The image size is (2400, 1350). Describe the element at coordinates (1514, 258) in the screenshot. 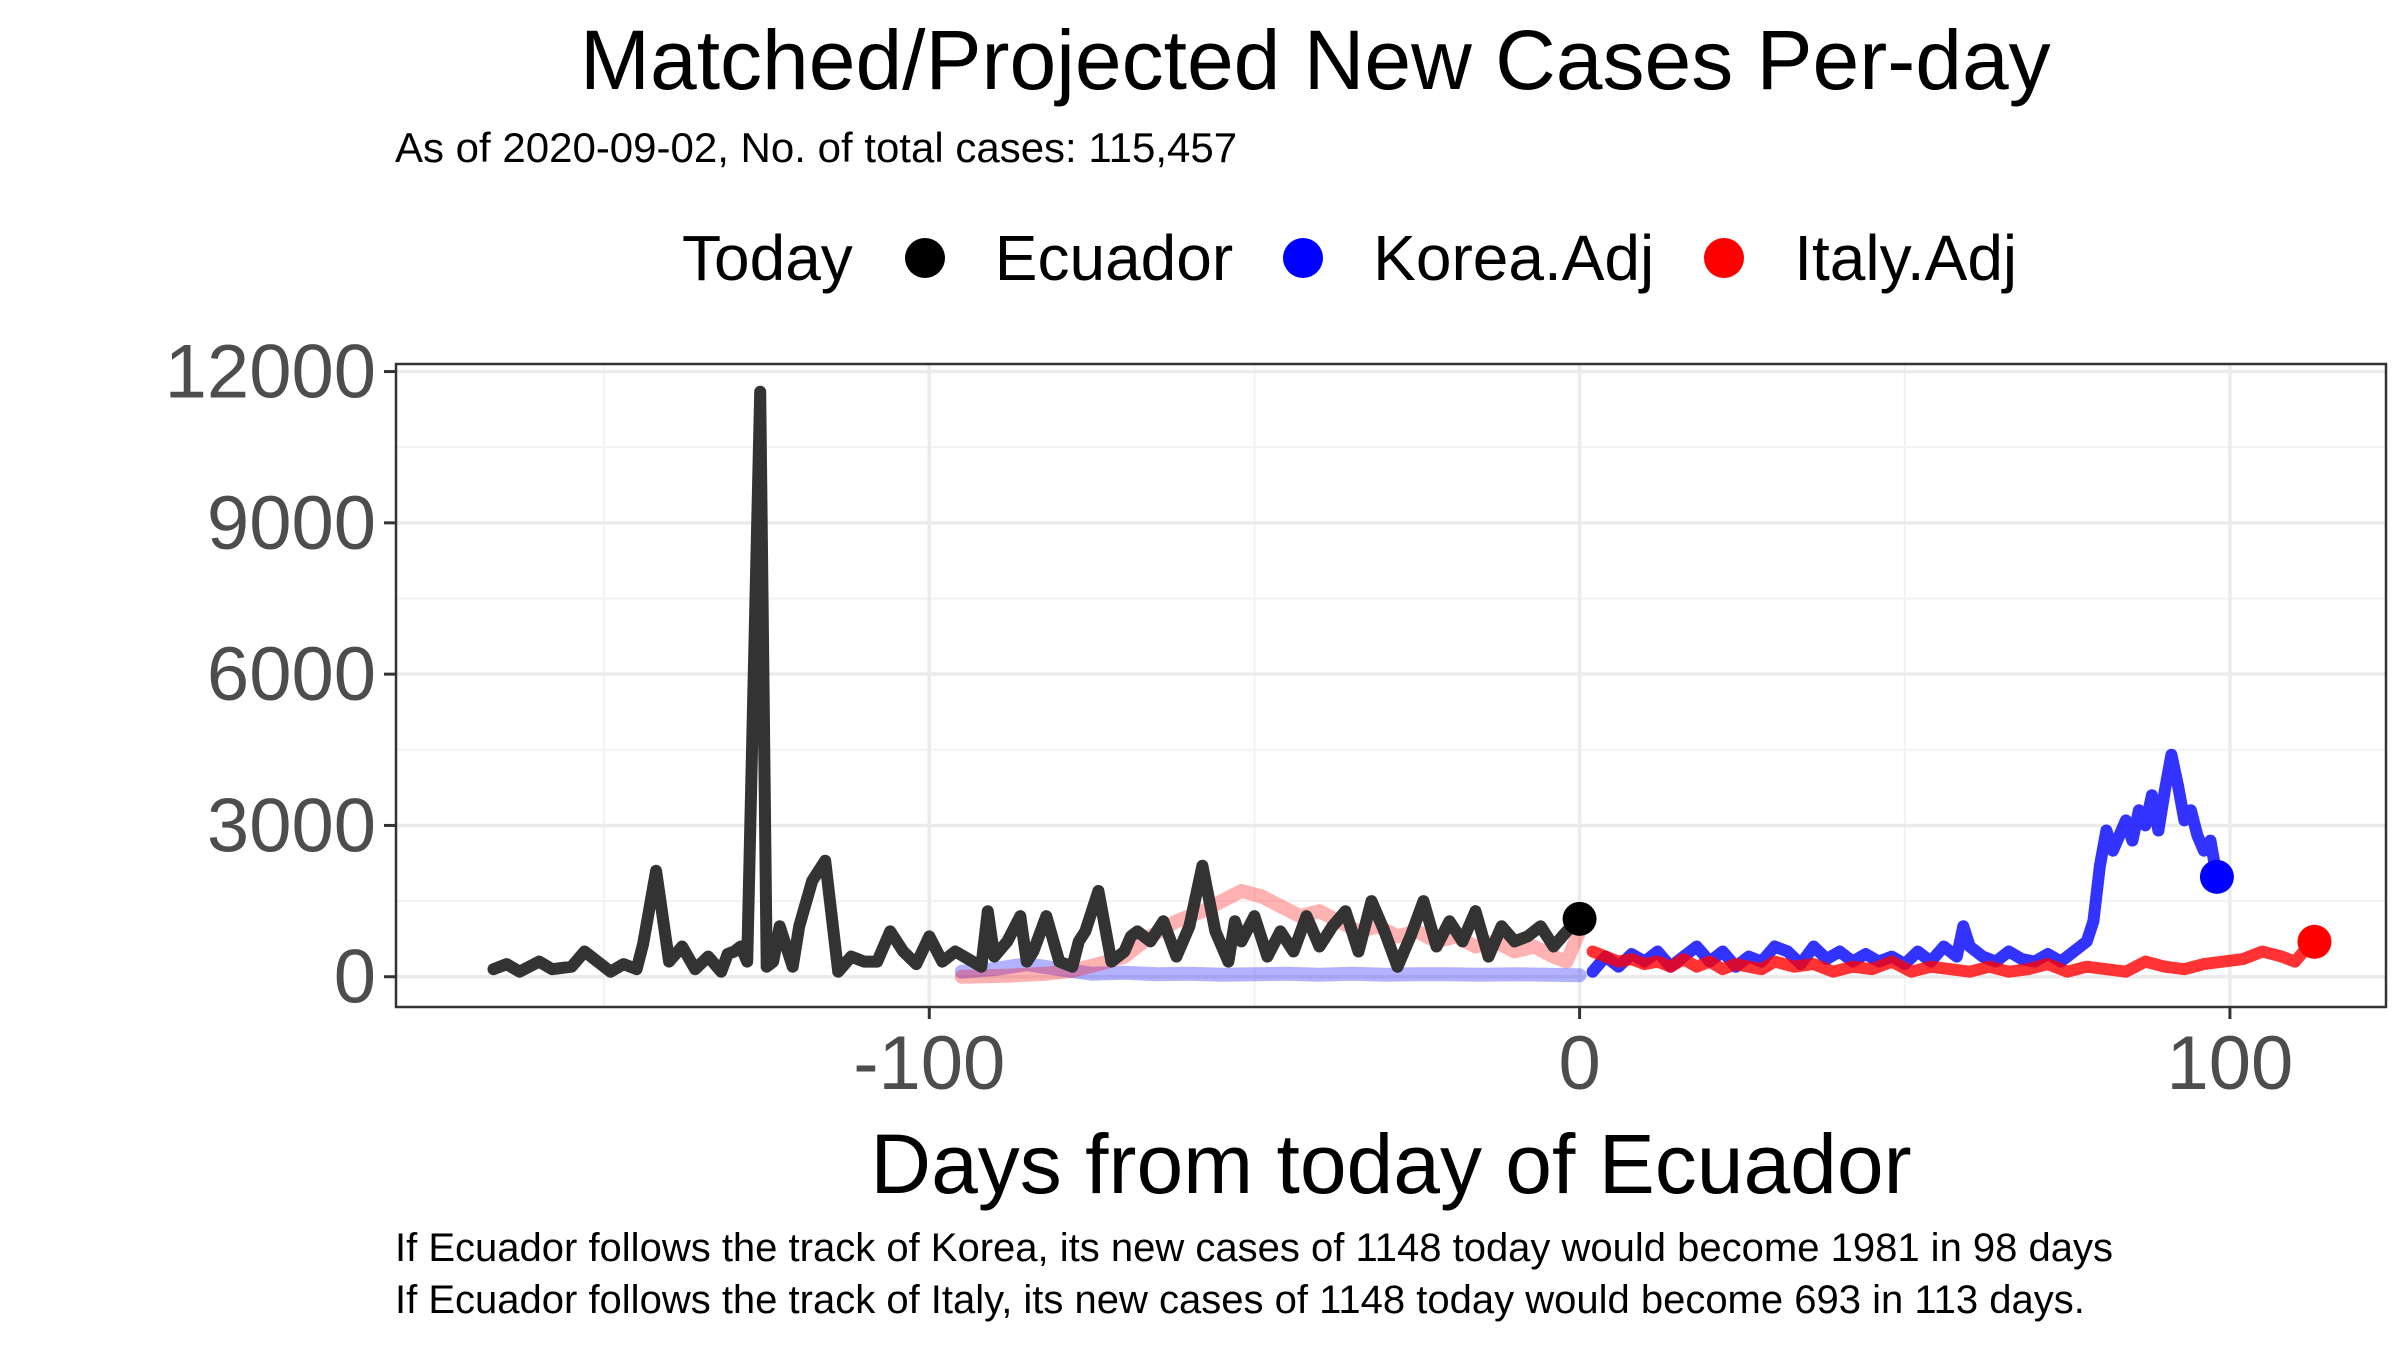

I see `legend-label-korea: Korea.Adj` at that location.